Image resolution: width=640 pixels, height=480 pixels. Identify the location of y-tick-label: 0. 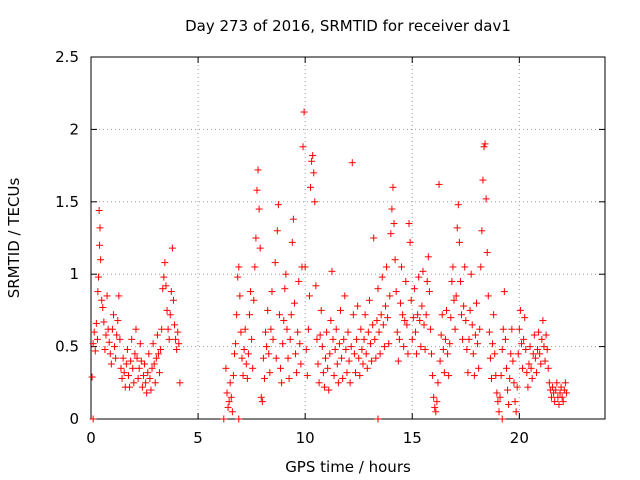
(74, 419).